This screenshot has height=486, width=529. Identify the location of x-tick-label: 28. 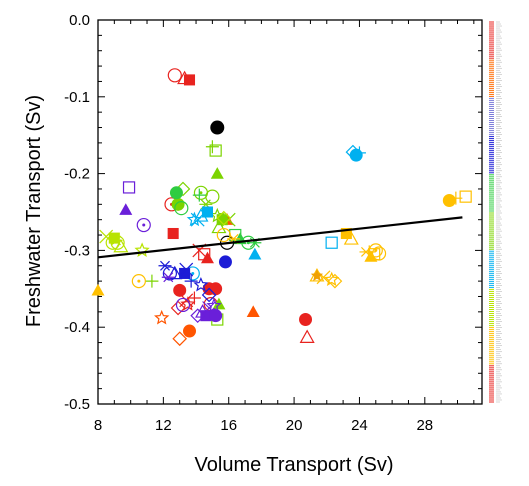
(424, 425).